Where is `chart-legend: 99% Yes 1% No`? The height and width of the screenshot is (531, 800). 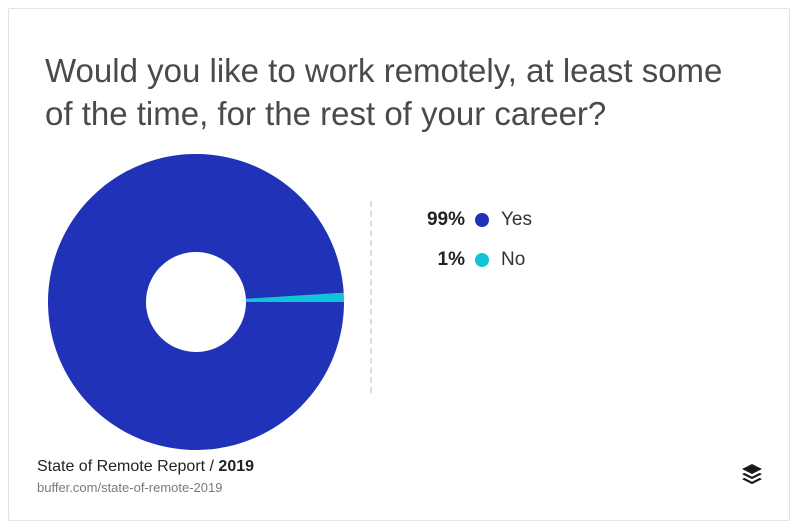 chart-legend: 99% Yes 1% No is located at coordinates (499, 240).